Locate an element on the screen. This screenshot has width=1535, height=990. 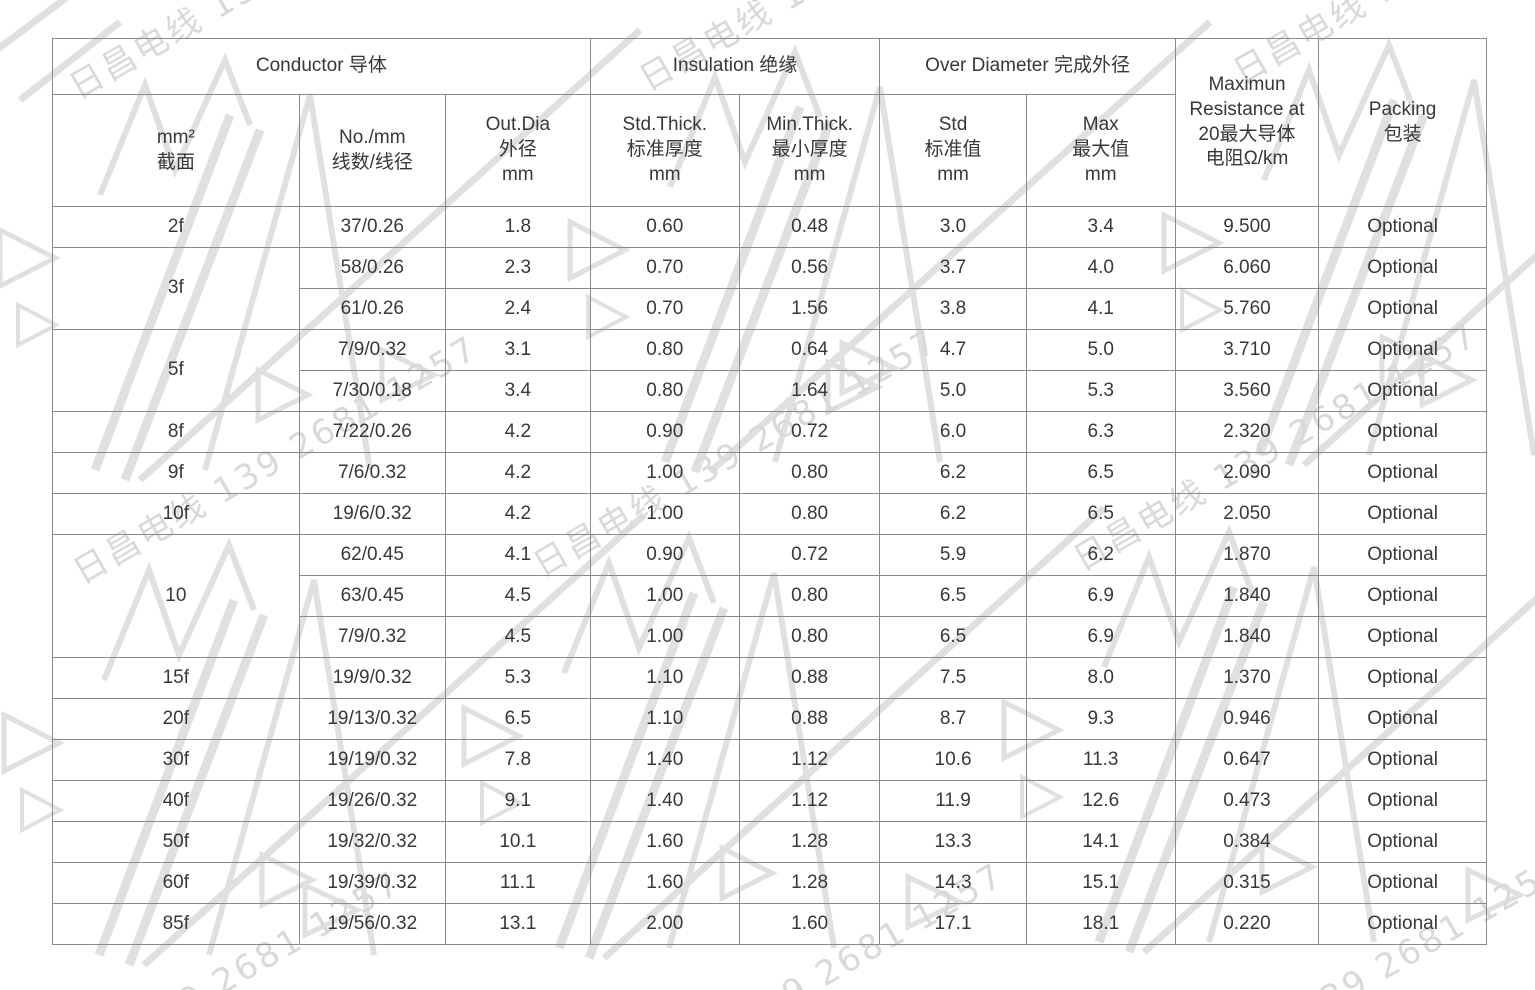
data-cell: 63/0.45 is located at coordinates (372, 596).